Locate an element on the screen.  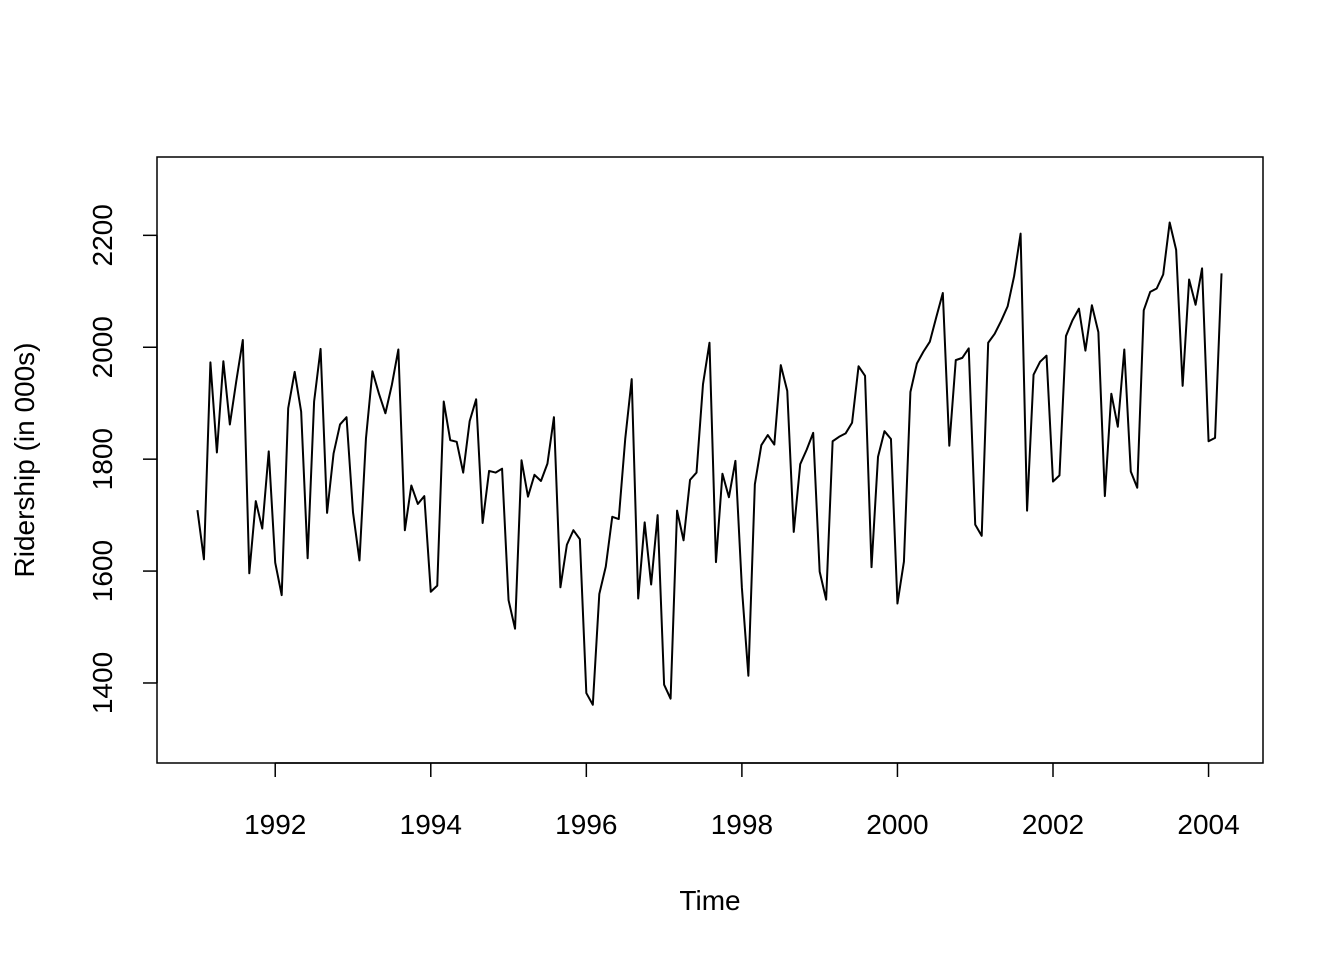
x-tick-label: 2002 is located at coordinates (1053, 824).